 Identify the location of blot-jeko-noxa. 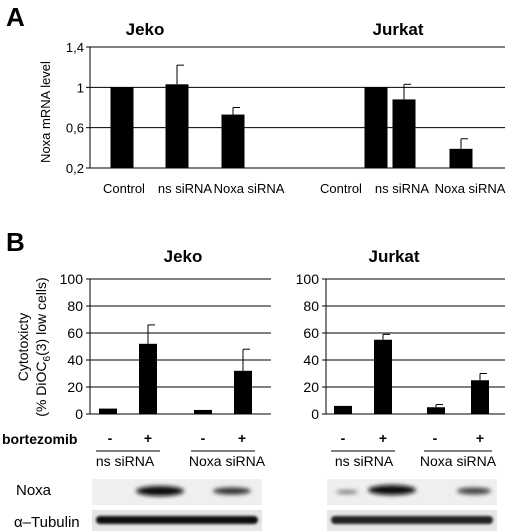
(177, 492).